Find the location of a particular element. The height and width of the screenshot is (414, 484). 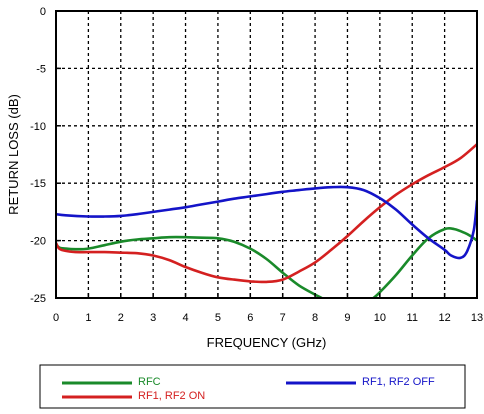

legend-label-2: RF1, RF2 OFF is located at coordinates (398, 382).